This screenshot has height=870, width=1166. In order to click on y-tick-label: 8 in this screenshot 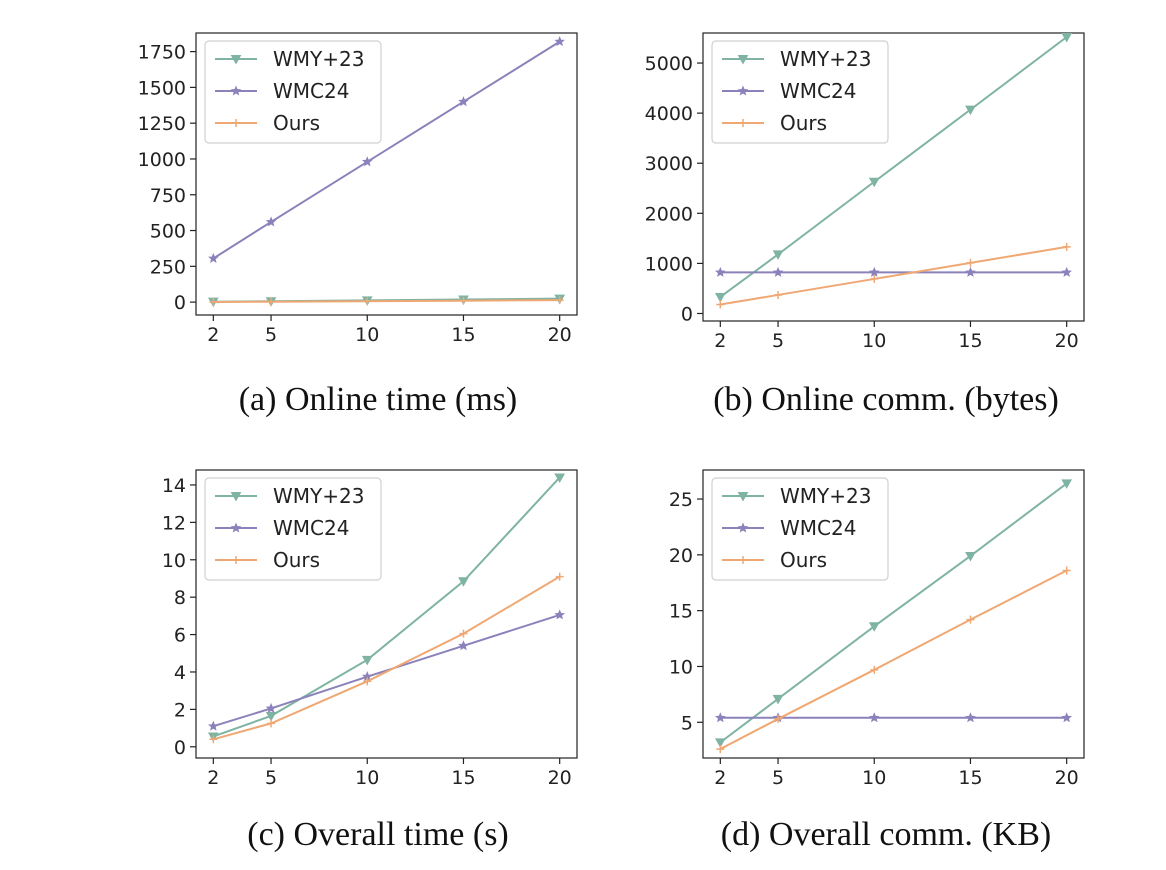, I will do `click(180, 598)`.